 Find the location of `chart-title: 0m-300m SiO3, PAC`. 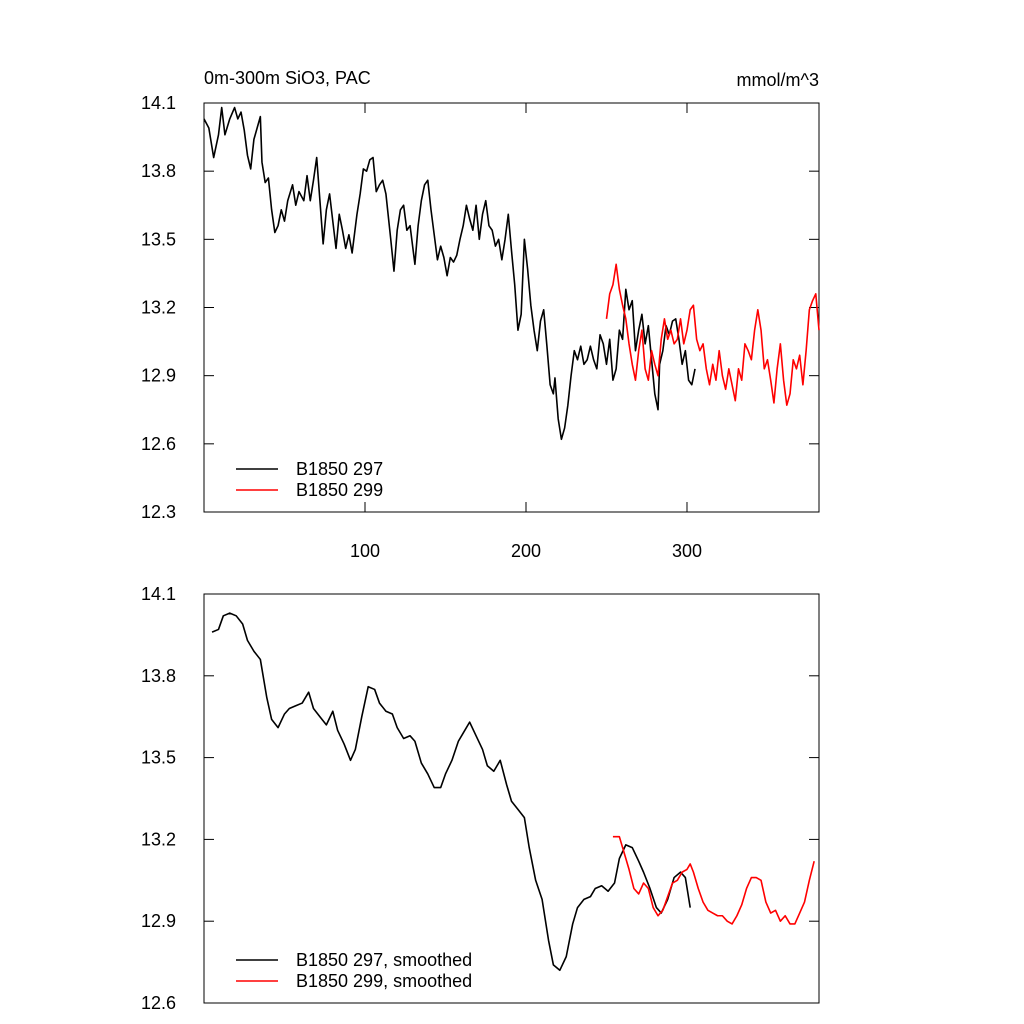

chart-title: 0m-300m SiO3, PAC is located at coordinates (287, 78).